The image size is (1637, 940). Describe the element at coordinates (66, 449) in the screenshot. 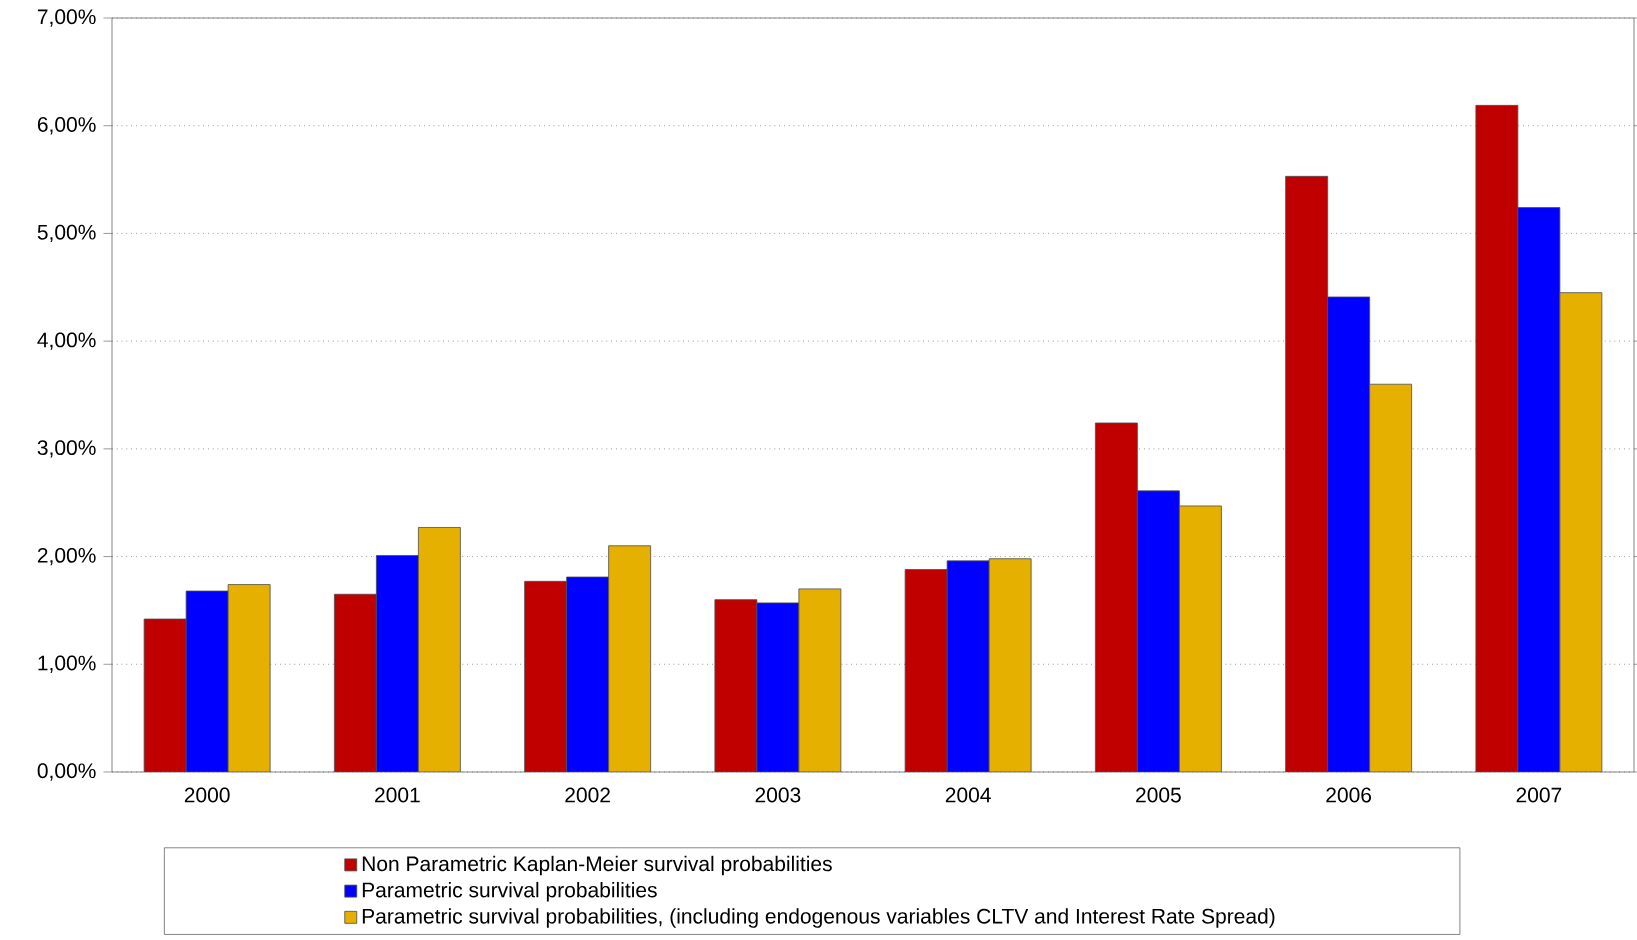

I see `y-tick-label: 3,00%` at that location.